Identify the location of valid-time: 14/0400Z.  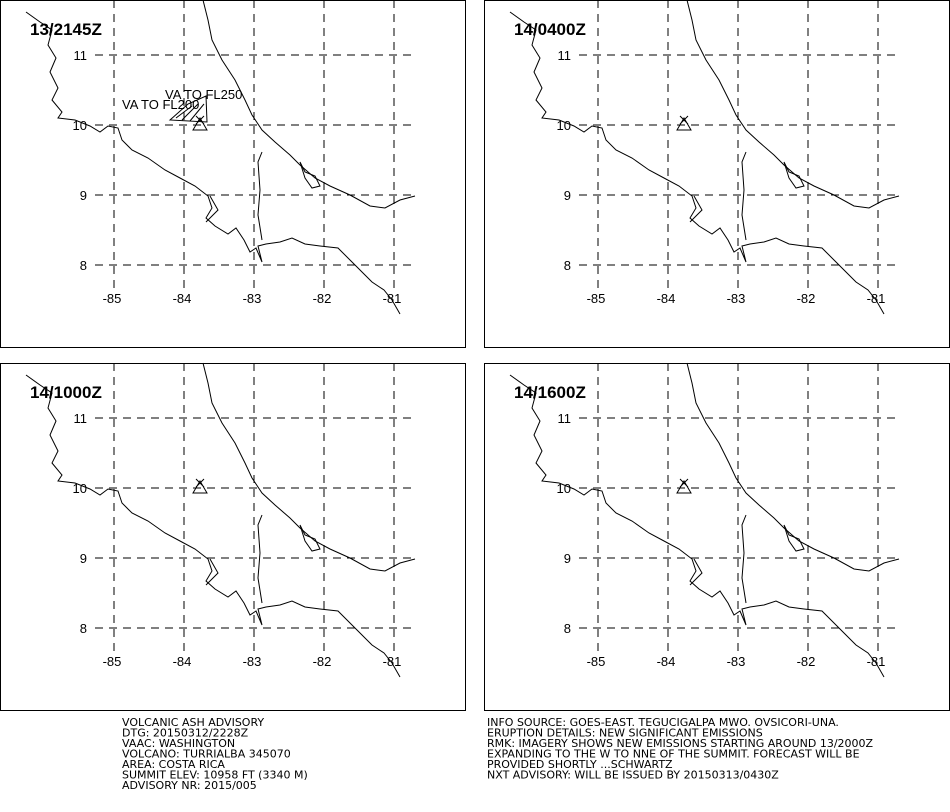
(550, 29).